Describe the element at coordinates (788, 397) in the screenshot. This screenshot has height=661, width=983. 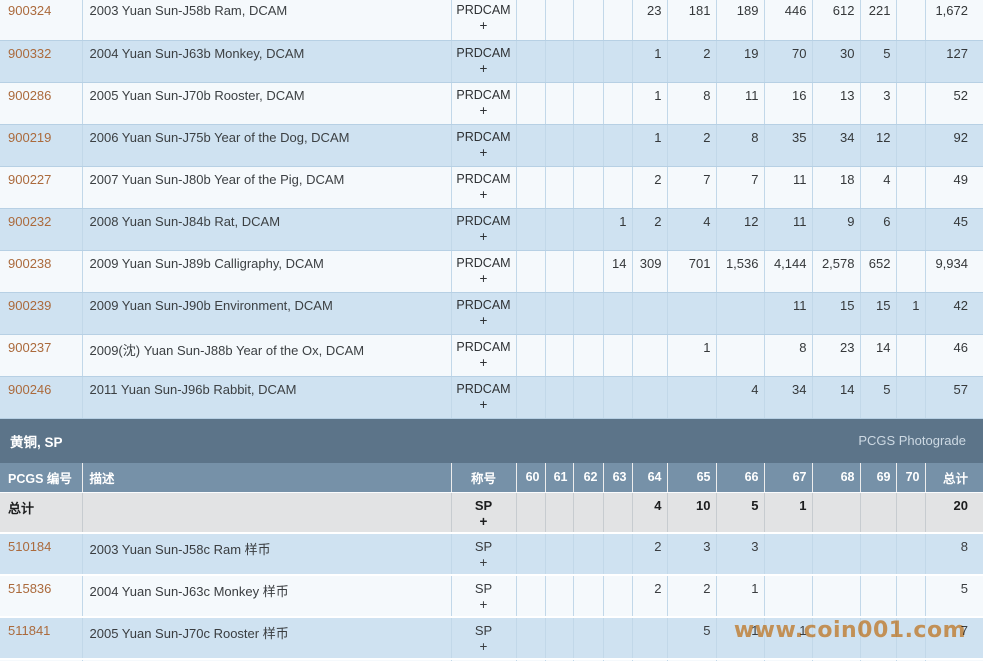
I see `grade-cell: 34` at that location.